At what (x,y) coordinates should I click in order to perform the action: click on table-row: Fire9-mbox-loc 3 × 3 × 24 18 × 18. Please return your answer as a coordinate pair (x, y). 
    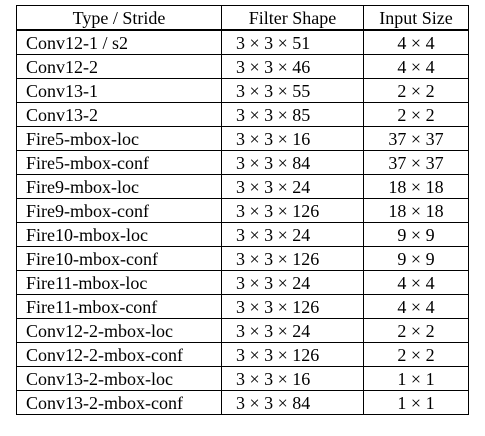
    Looking at the image, I should click on (242, 186).